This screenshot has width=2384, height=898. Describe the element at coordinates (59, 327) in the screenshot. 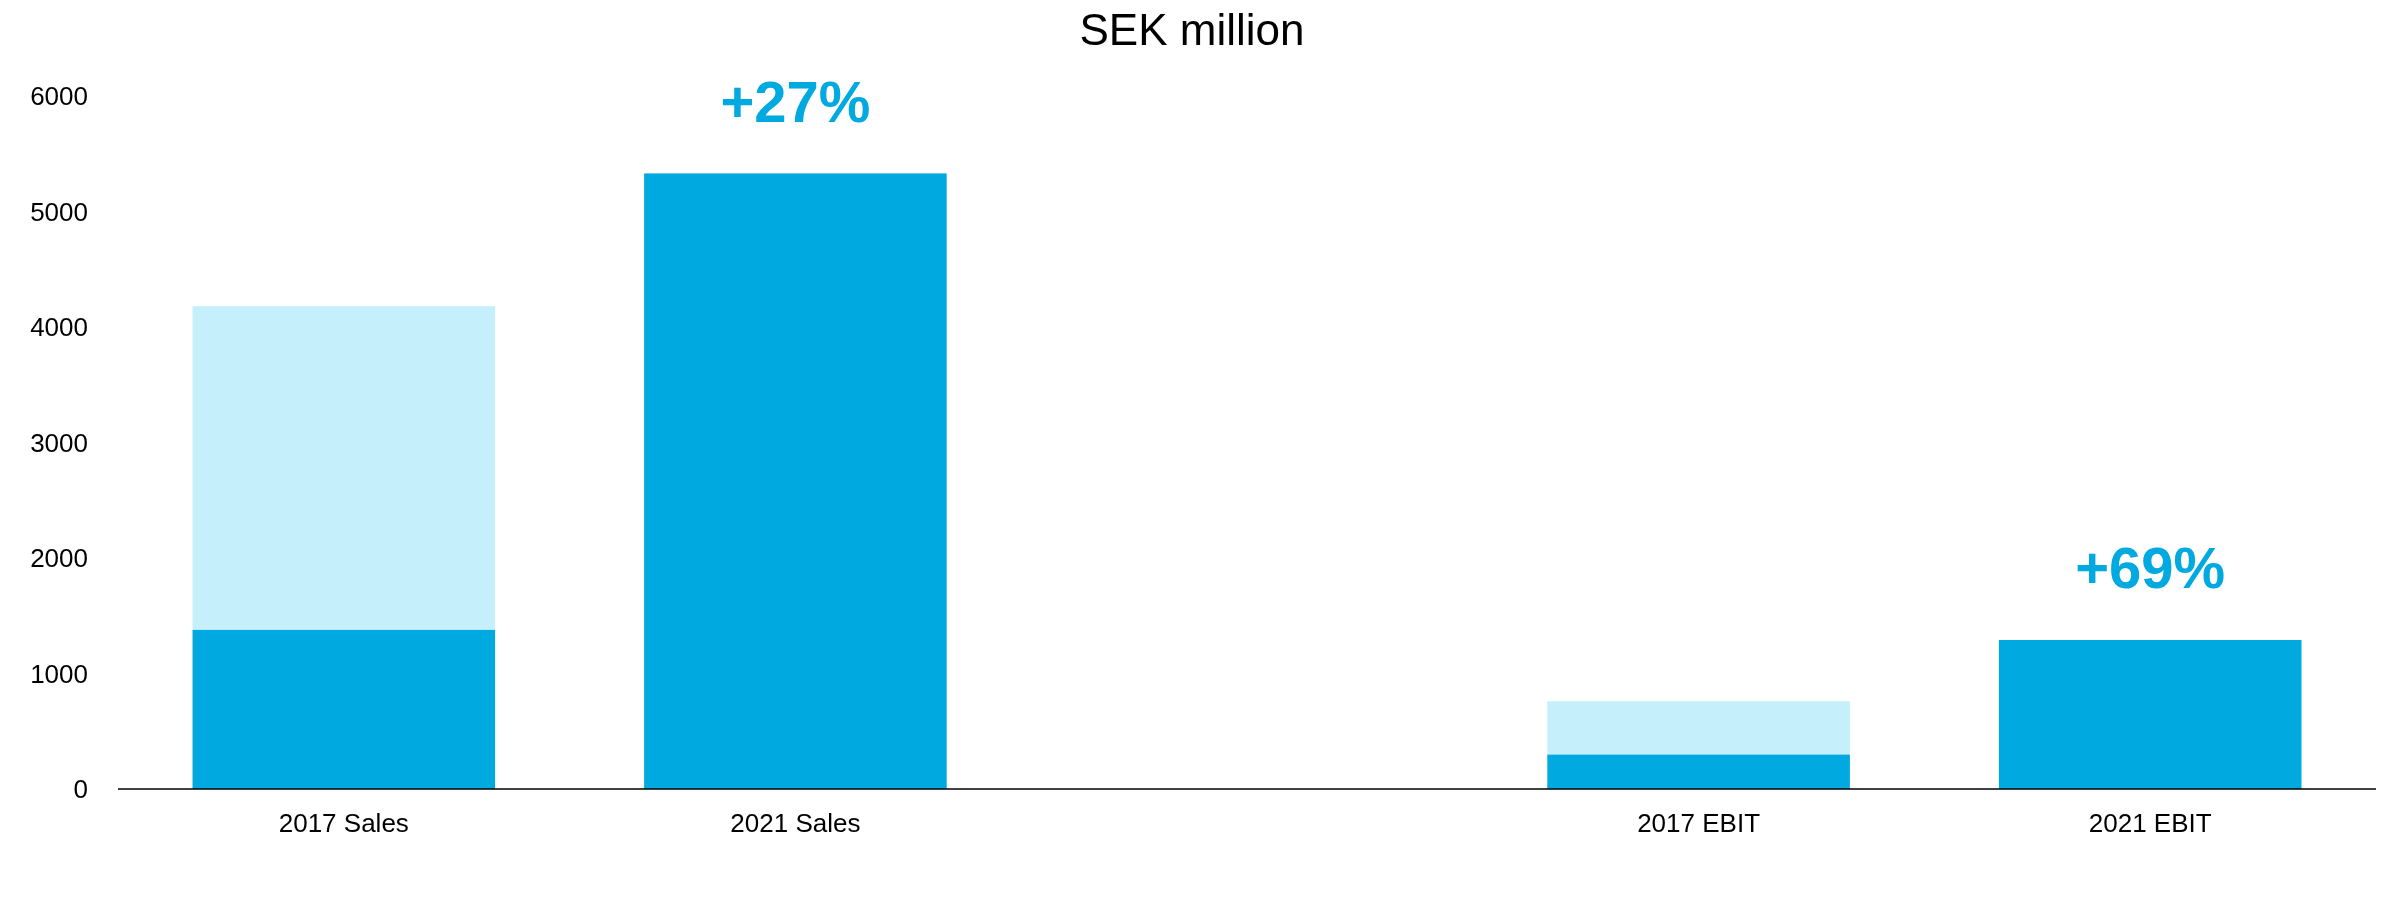

I see `y-tick-label: 4000` at that location.